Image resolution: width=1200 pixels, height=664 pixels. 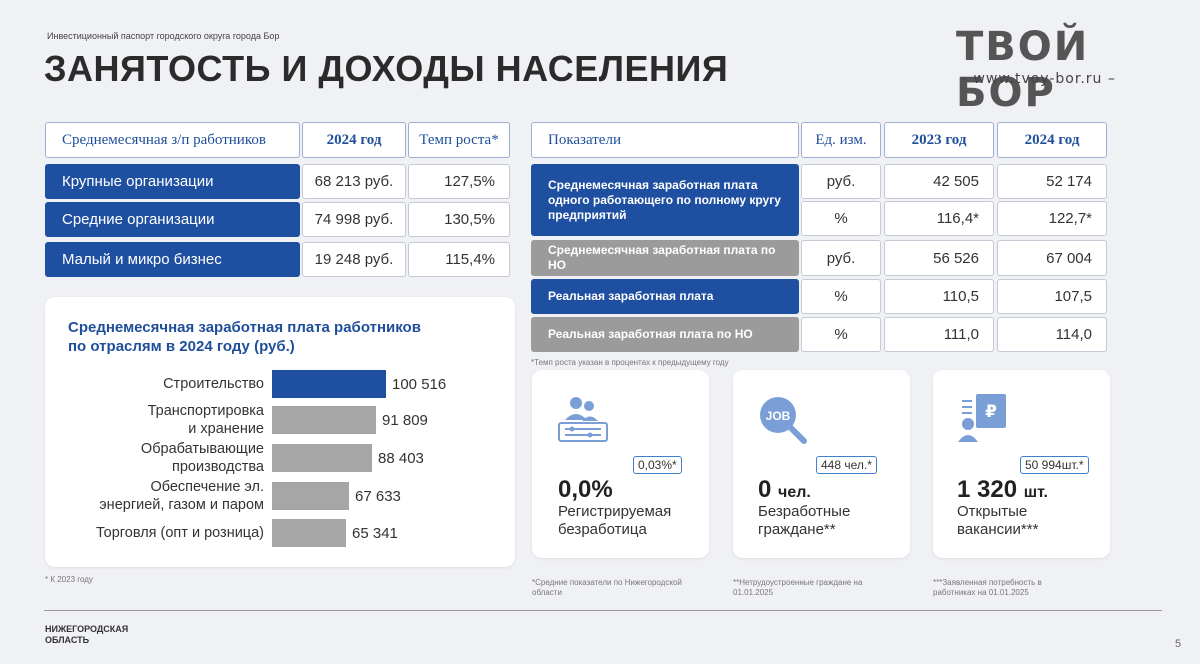 I want to click on kpi-label: Открытые вакансии***, so click(x=997, y=521).